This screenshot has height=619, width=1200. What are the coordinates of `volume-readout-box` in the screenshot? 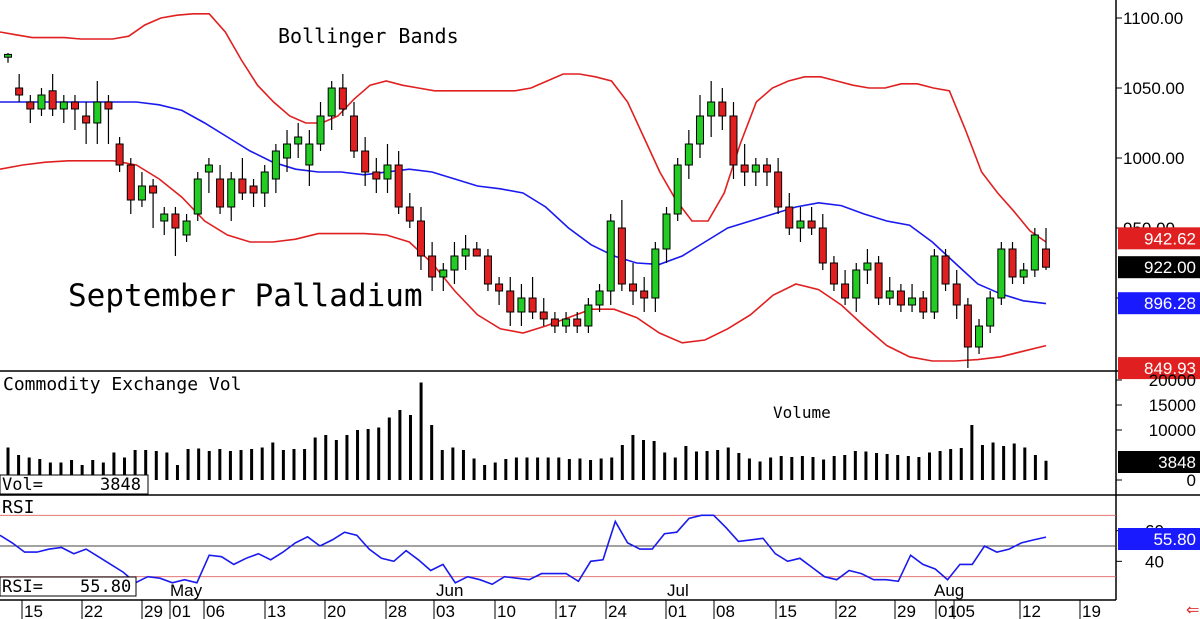 It's located at (74, 484).